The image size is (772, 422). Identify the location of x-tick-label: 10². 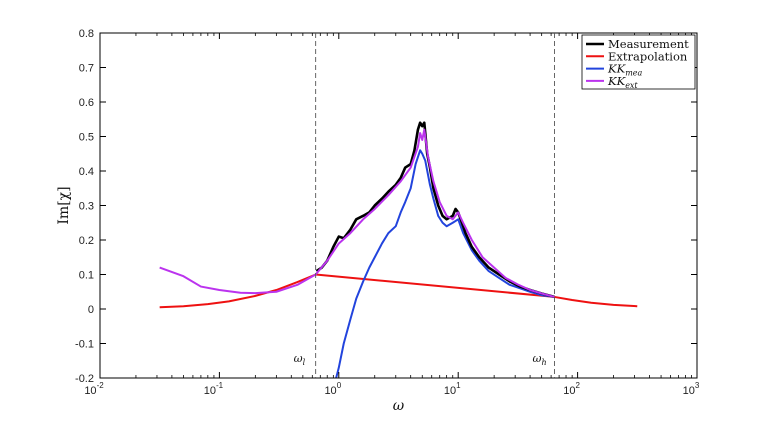
(571, 389).